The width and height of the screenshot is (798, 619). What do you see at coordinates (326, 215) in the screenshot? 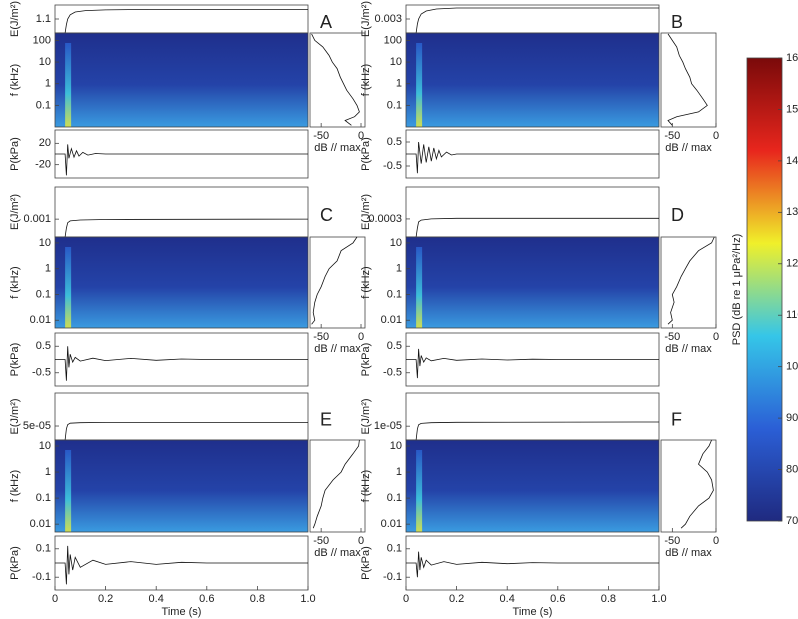
I see `panel-label: C` at bounding box center [326, 215].